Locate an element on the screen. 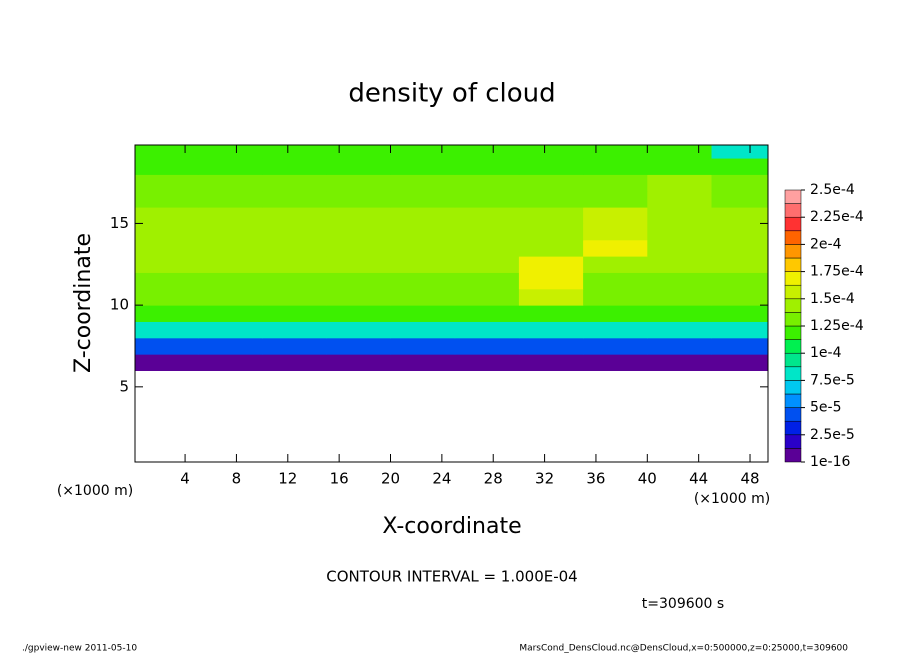  contour-note: CONTOUR INTERVAL = 1.000E-04 is located at coordinates (451, 577).